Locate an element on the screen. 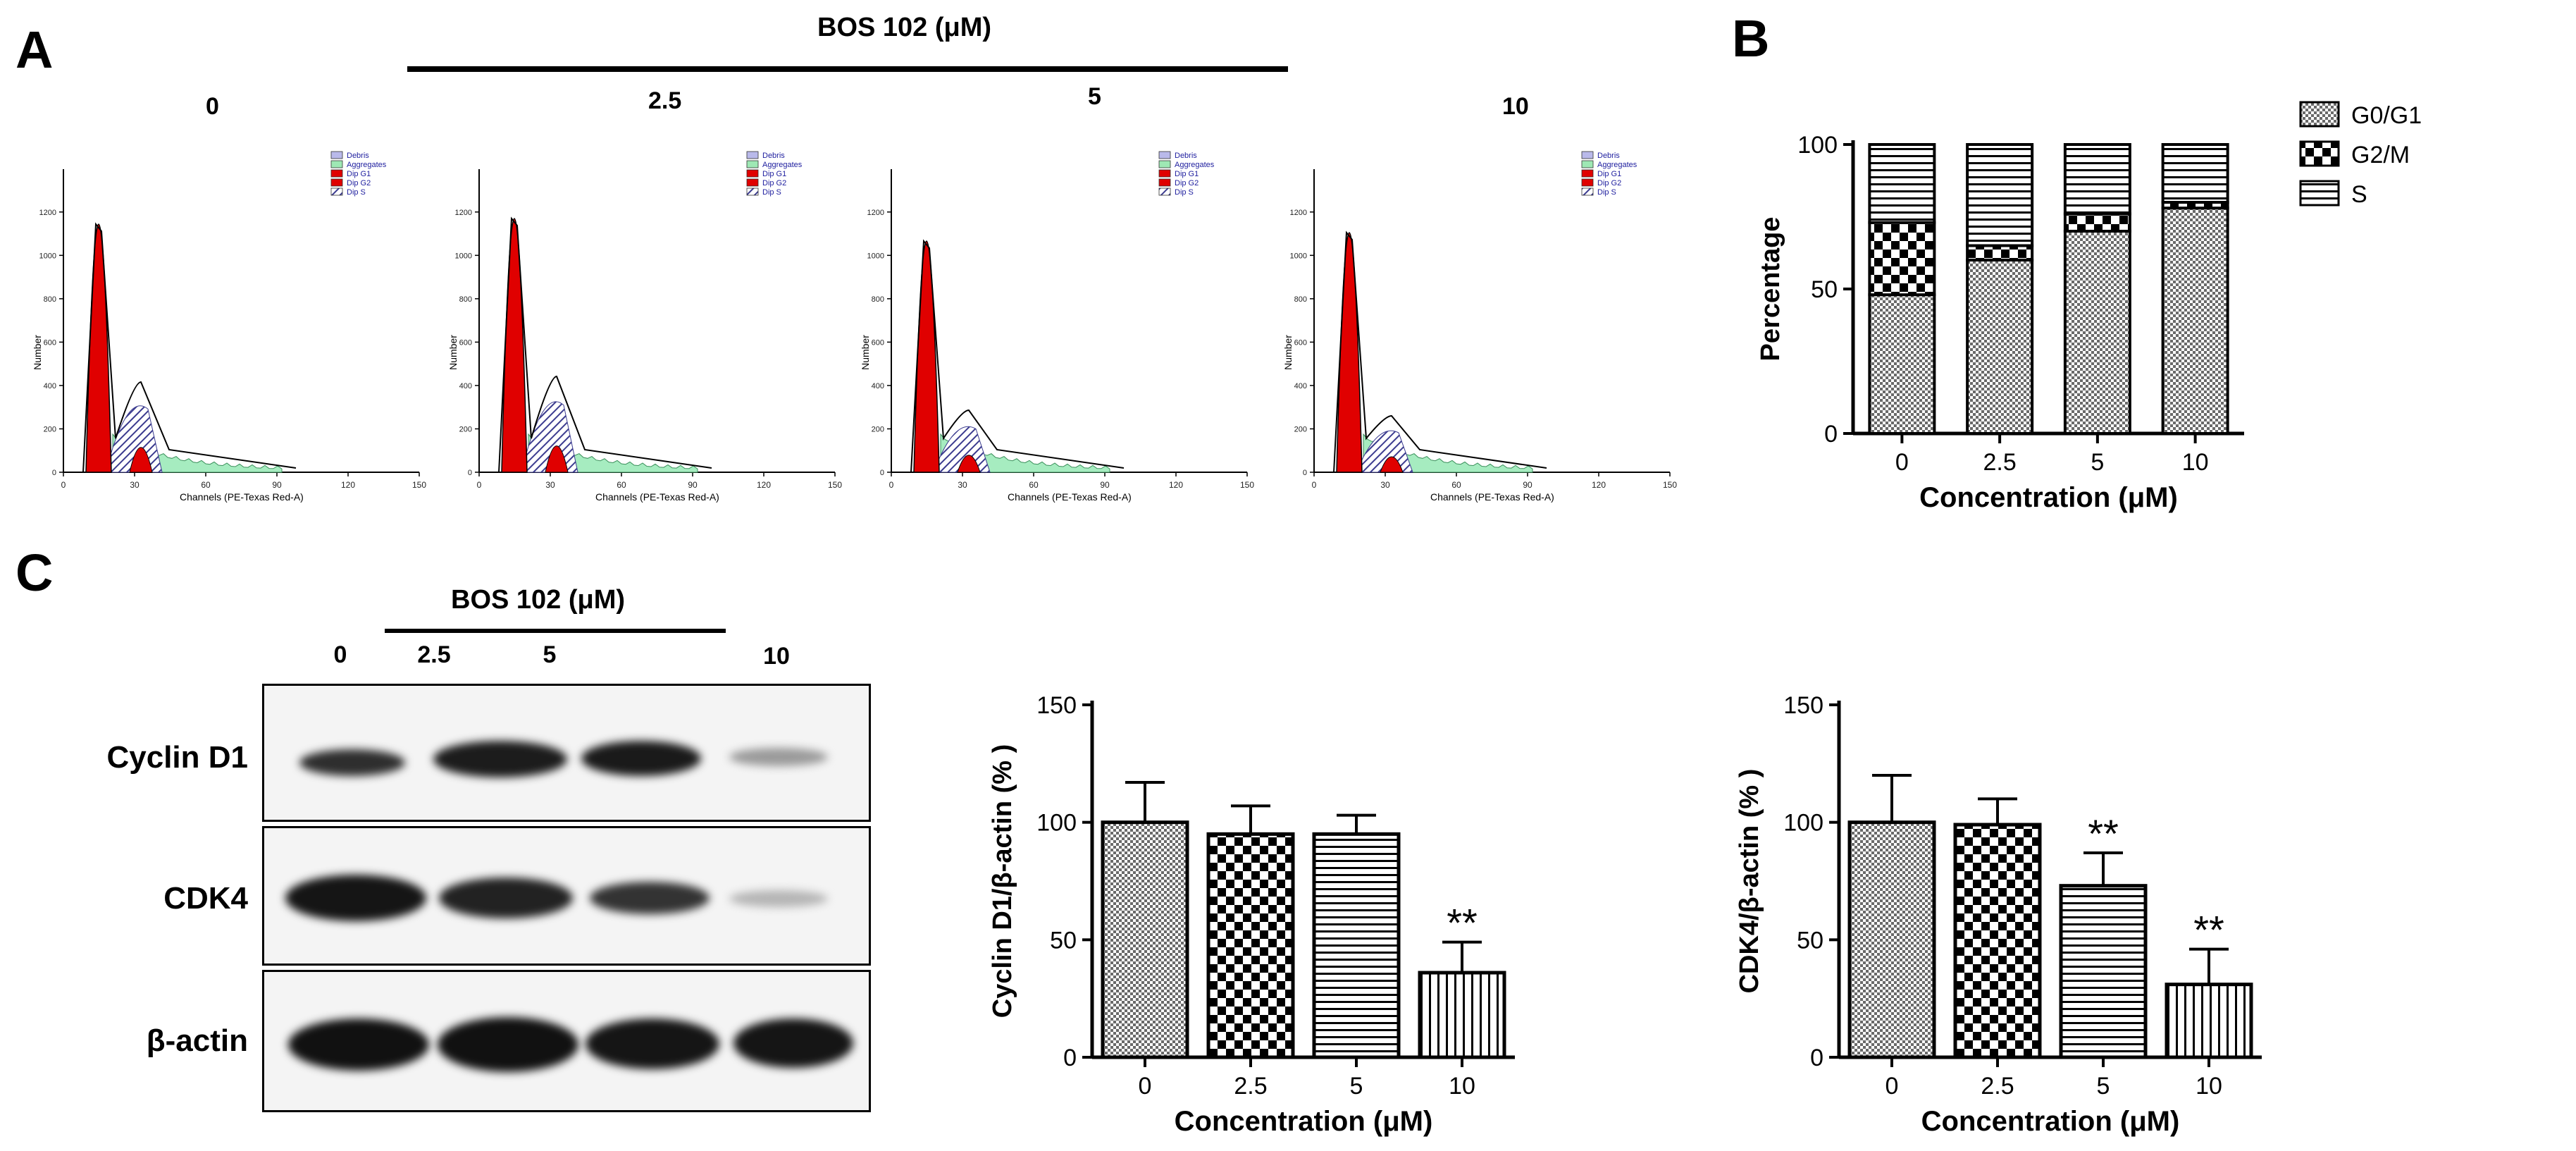 The height and width of the screenshot is (1151, 2576). significance-marker-5: ** is located at coordinates (2103, 833).